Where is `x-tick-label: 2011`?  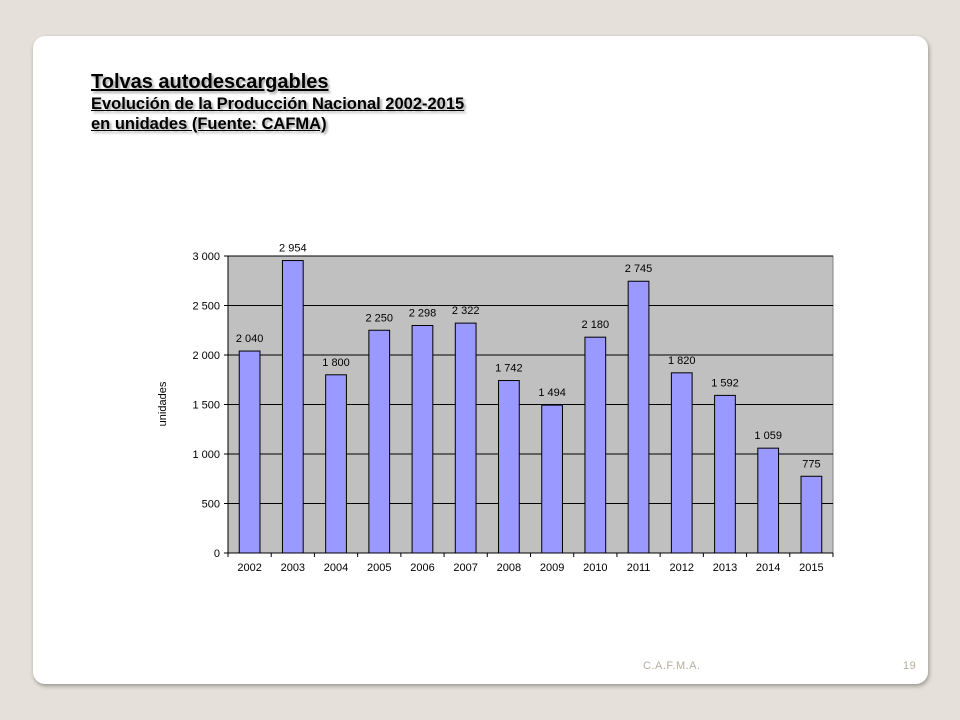 x-tick-label: 2011 is located at coordinates (639, 568).